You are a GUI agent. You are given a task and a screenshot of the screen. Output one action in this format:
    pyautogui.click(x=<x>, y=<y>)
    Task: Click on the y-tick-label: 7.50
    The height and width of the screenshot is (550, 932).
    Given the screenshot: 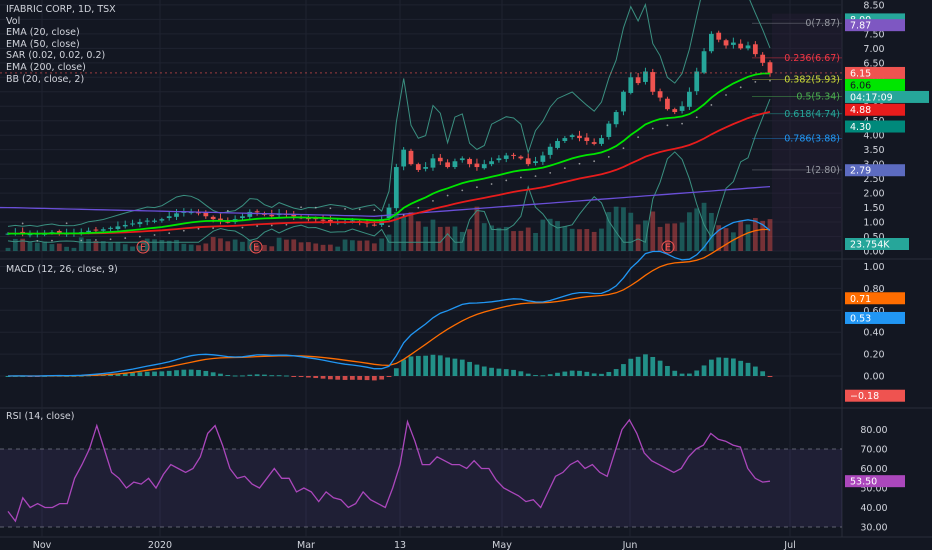 What is the action you would take?
    pyautogui.click(x=873, y=34)
    